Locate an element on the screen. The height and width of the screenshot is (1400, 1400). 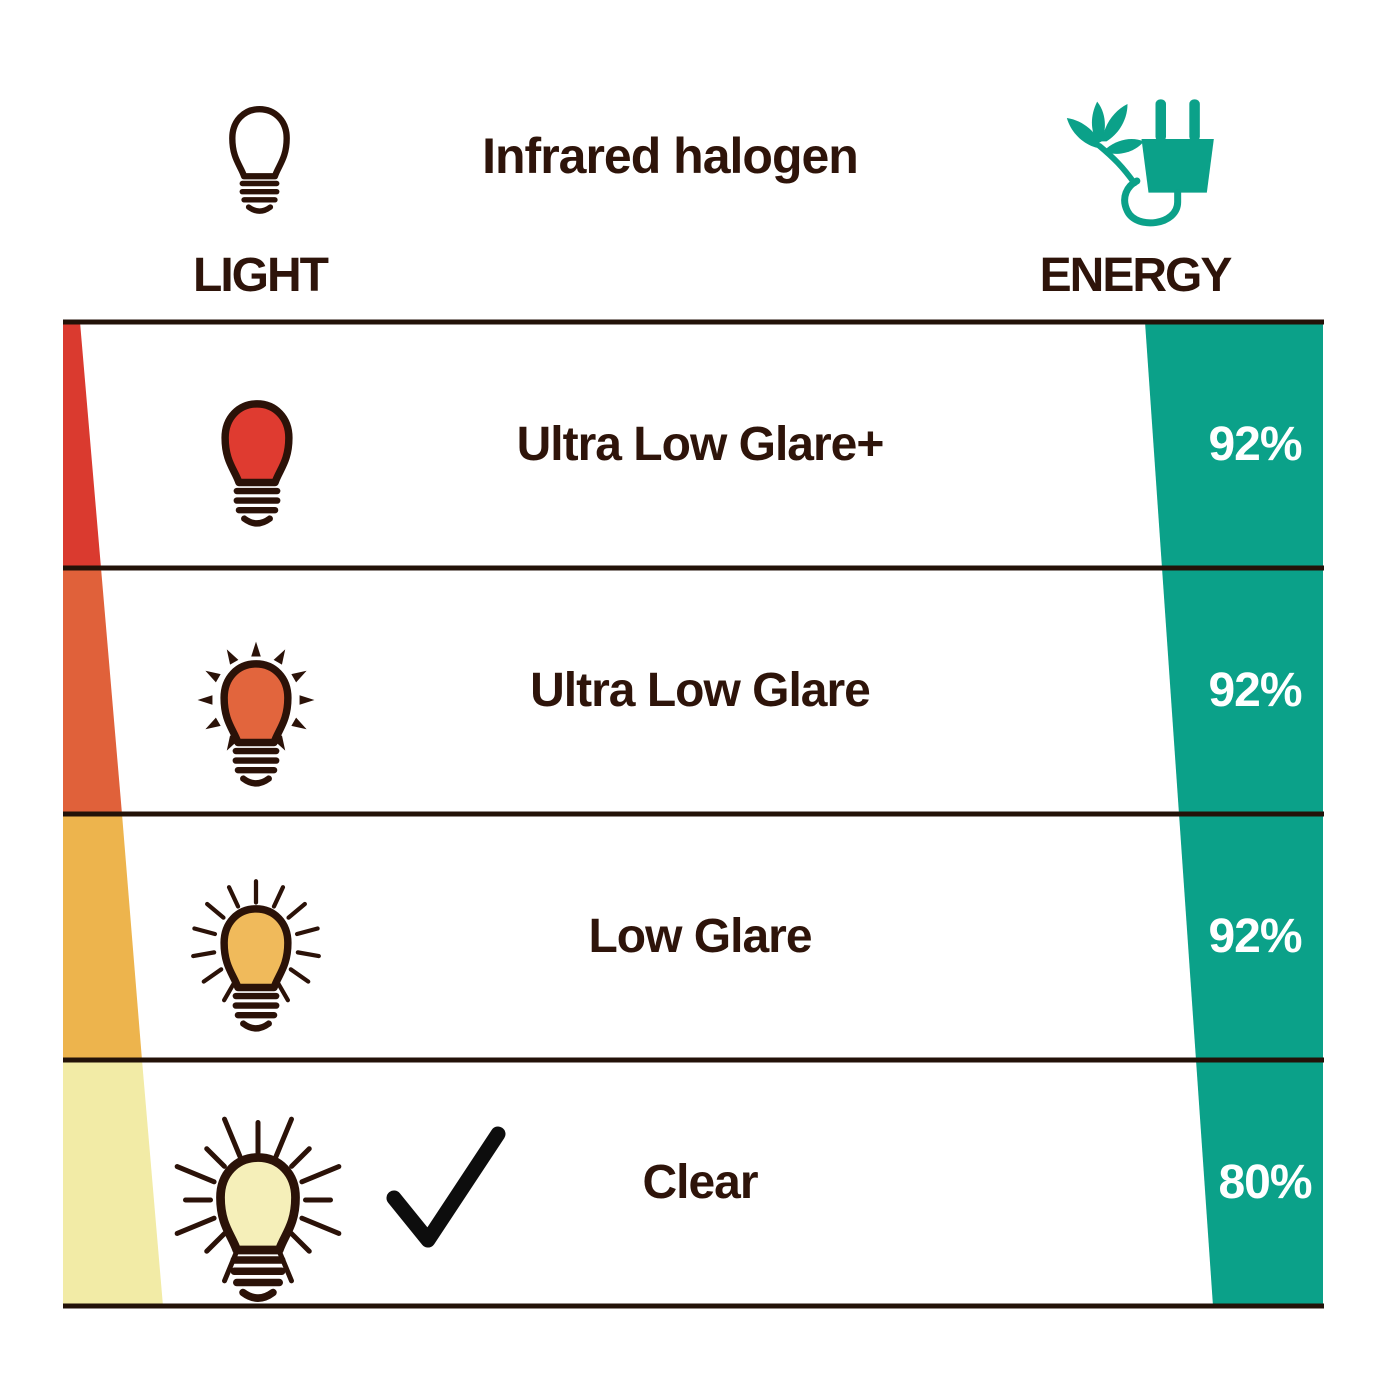
bulb-outline-icon is located at coordinates (259, 160).